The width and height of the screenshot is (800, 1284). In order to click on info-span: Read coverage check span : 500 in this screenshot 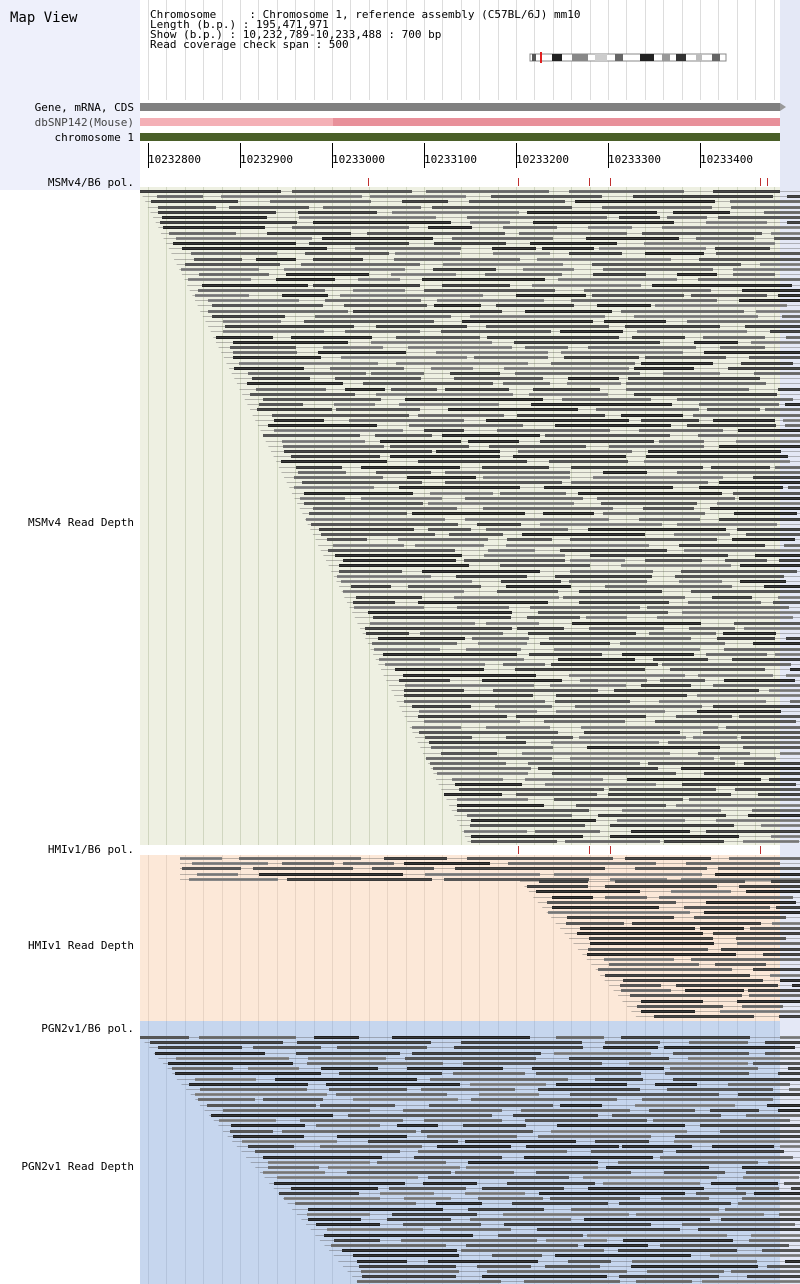, I will do `click(249, 44)`.